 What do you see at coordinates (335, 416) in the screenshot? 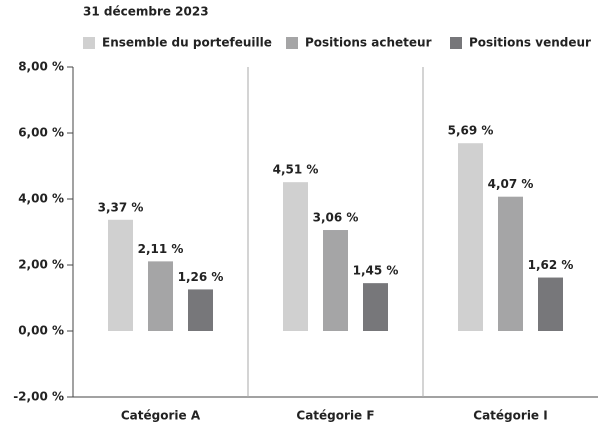
I see `x-tick-label: Catégorie F` at bounding box center [335, 416].